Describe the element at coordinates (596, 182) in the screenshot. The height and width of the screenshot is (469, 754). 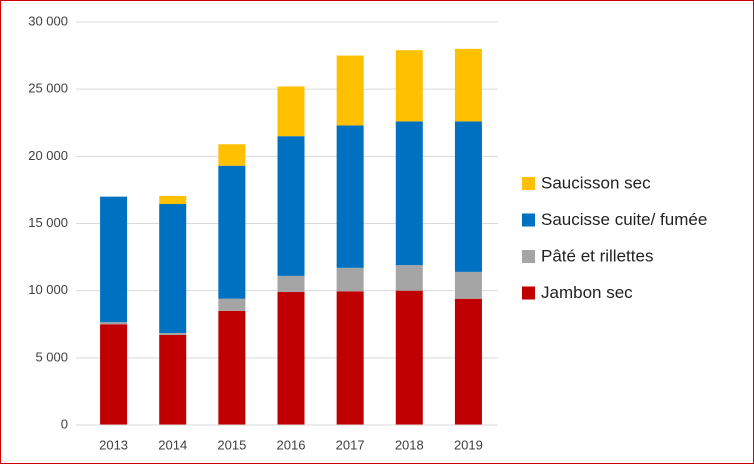
I see `legend-label: Saucisson sec` at that location.